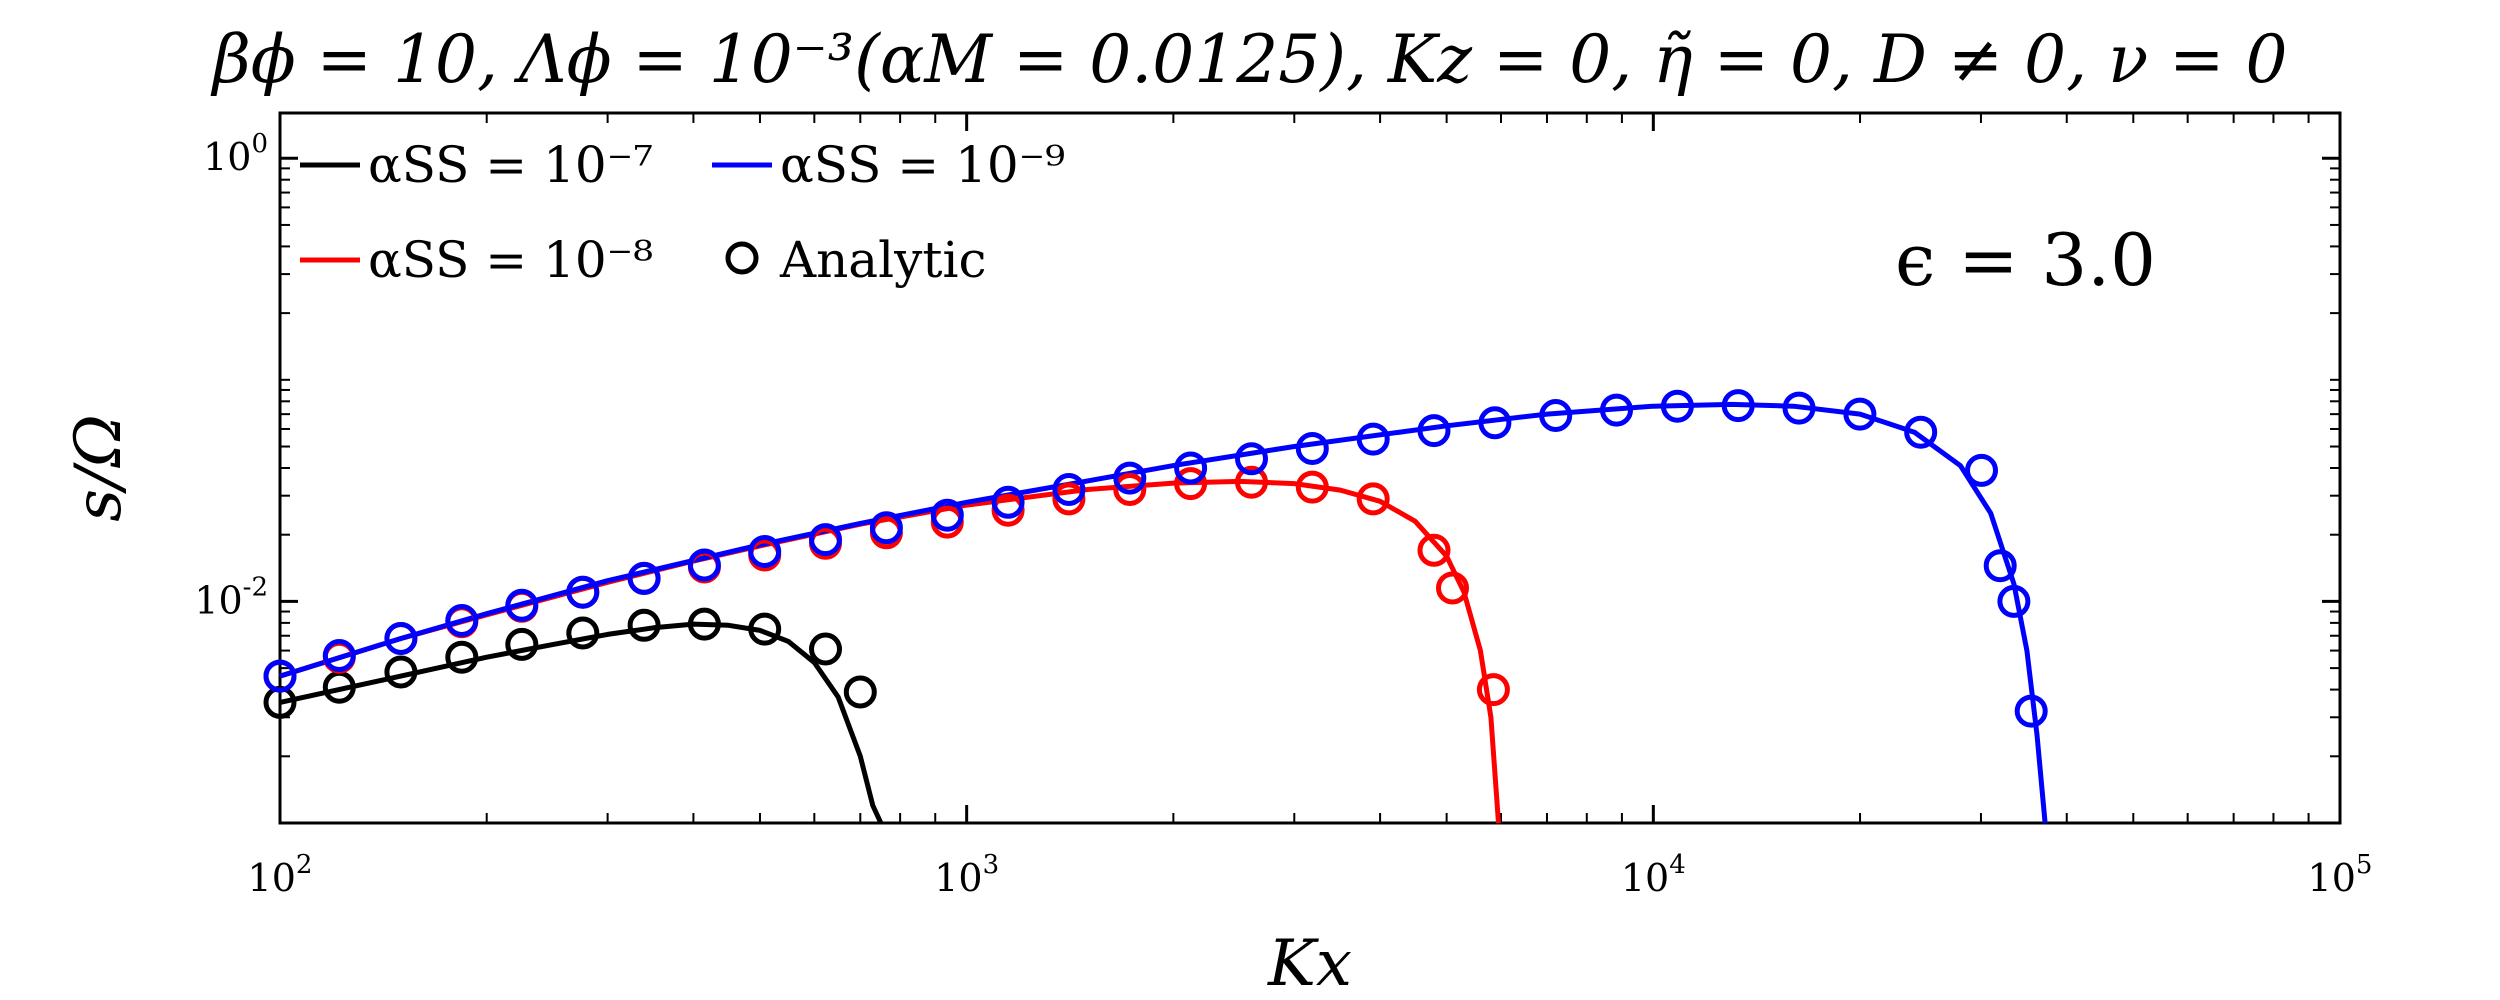 The image size is (2500, 1000). I want to click on x-tick-label: 10², so click(280, 875).